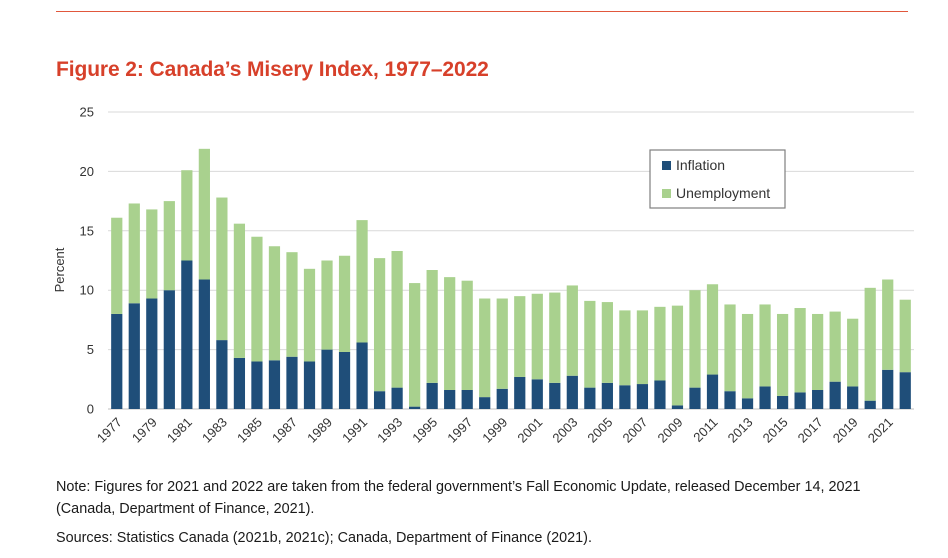  I want to click on bar-unemployment-2020, so click(870, 344).